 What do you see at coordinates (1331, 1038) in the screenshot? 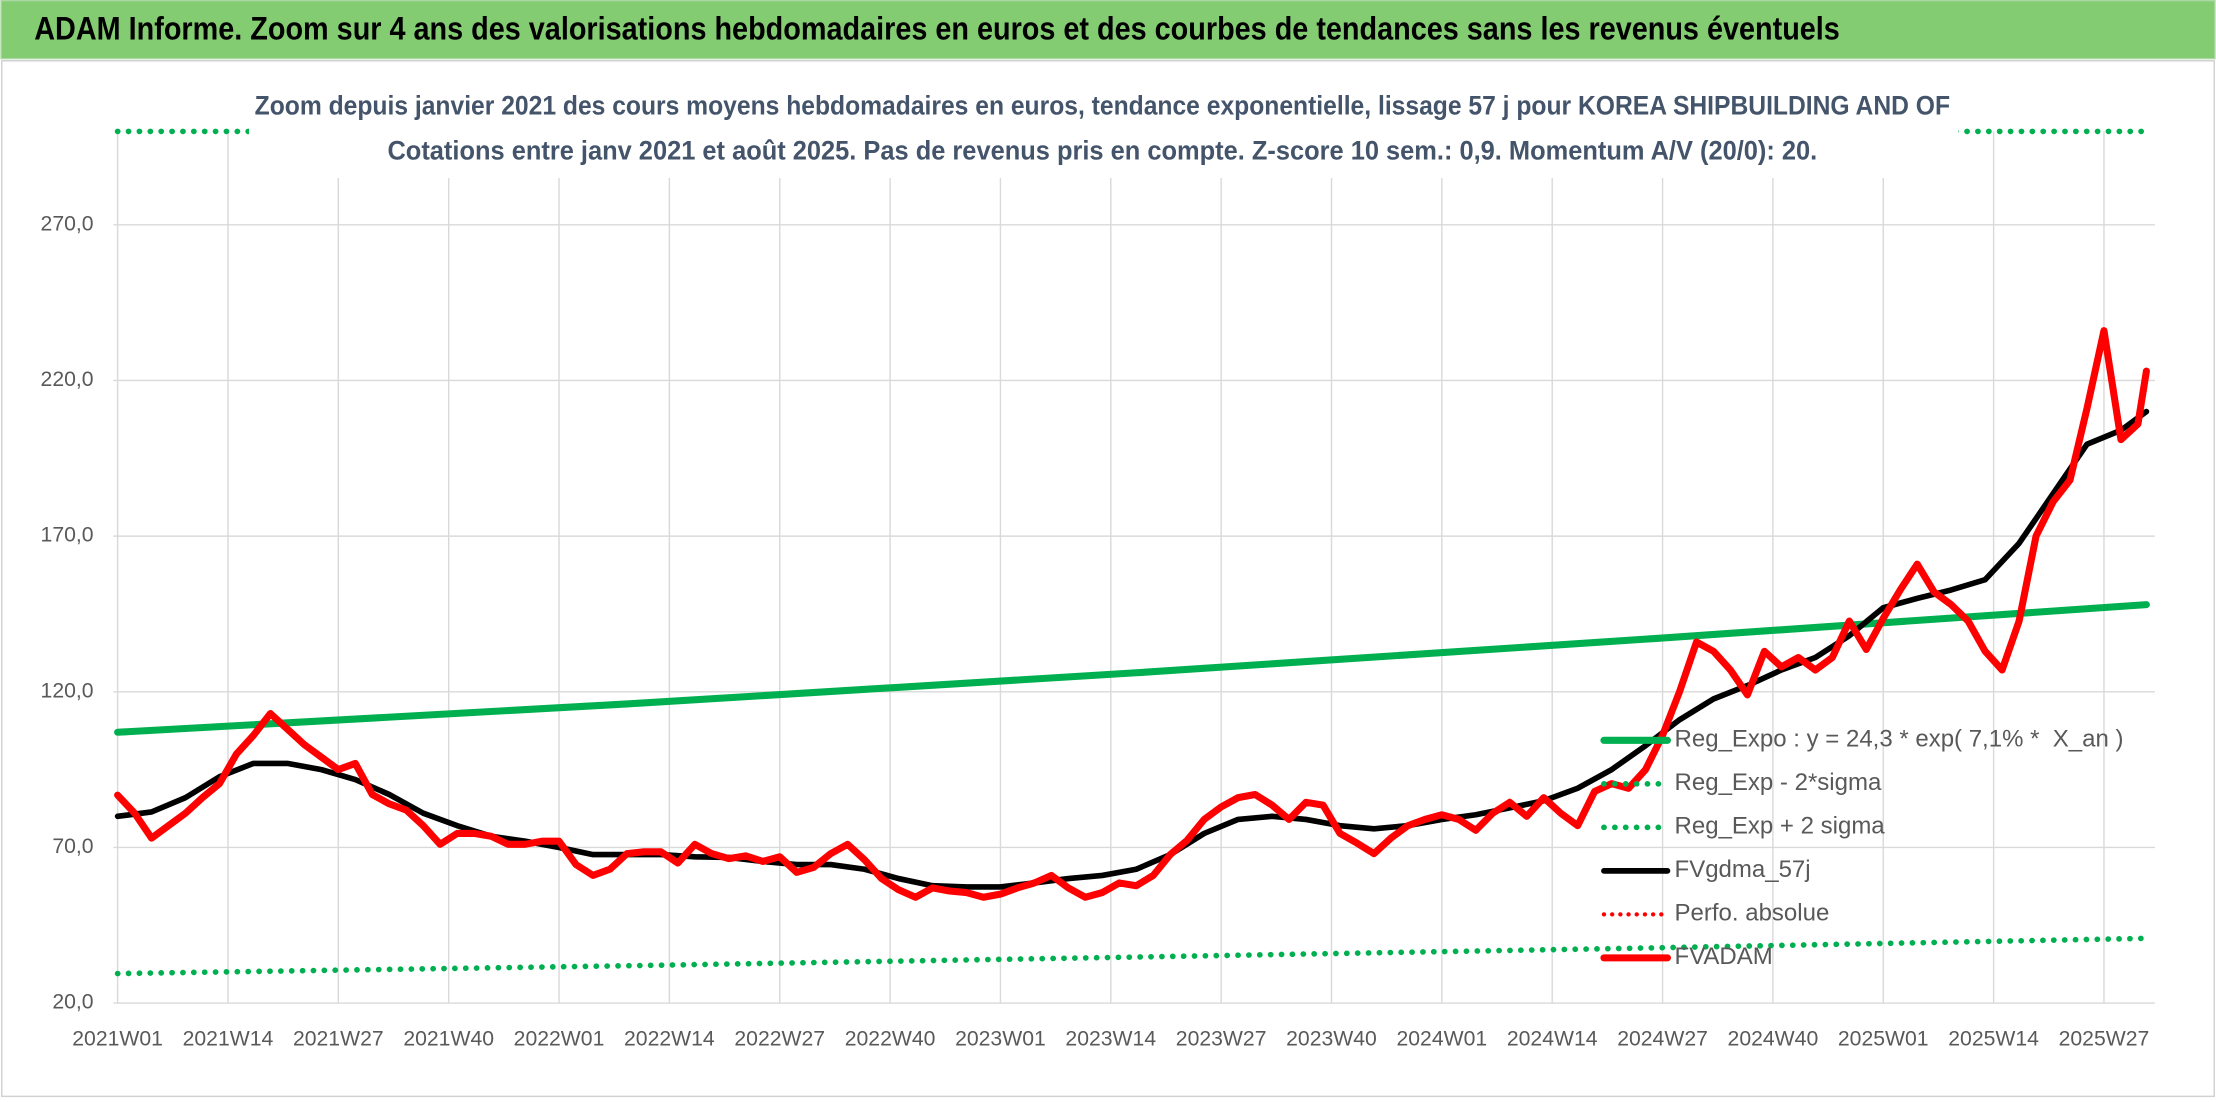
I see `x-tick-label: 2023W40` at bounding box center [1331, 1038].